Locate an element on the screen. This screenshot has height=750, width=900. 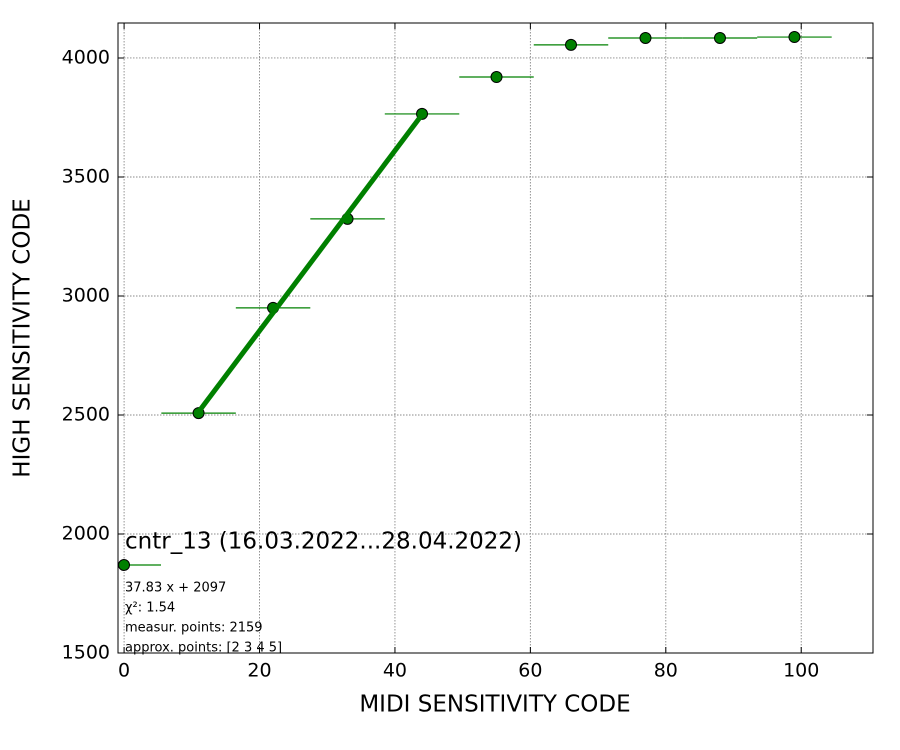
x-tick-label: 80 is located at coordinates (666, 671).